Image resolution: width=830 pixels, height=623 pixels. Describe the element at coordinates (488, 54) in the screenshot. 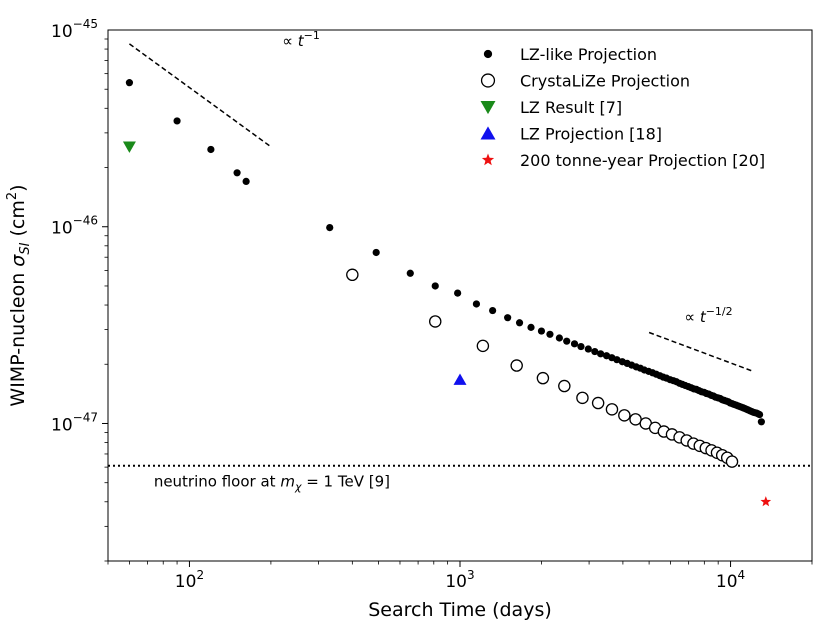

I see `legend-marker-dot` at that location.